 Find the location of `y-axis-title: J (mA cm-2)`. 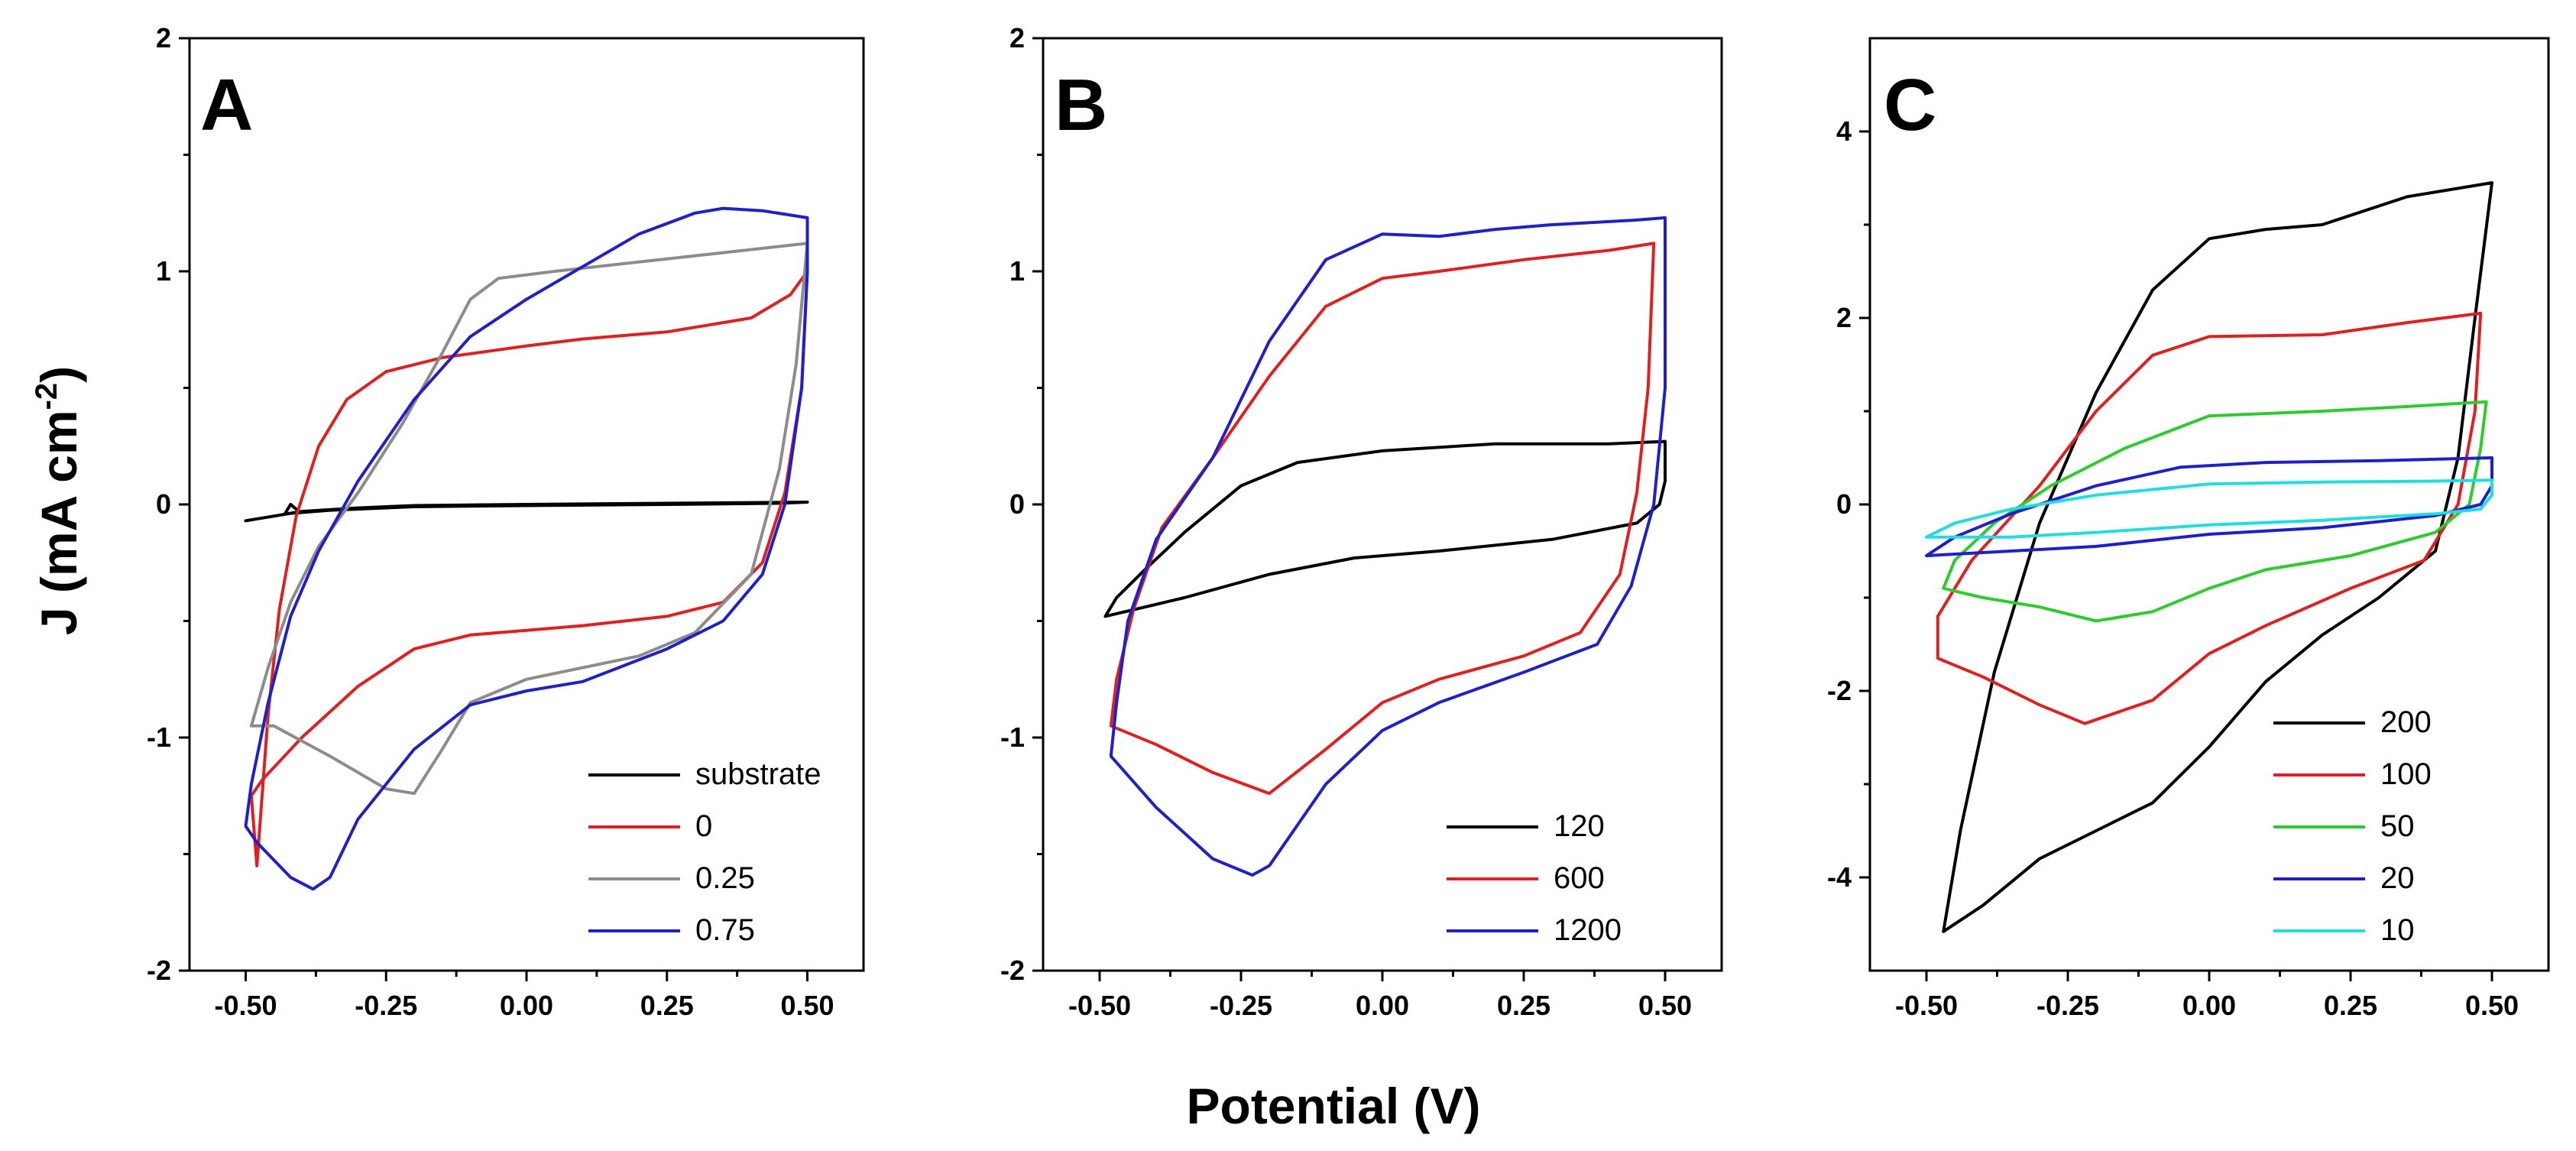

y-axis-title: J (mA cm-2) is located at coordinates (59, 501).